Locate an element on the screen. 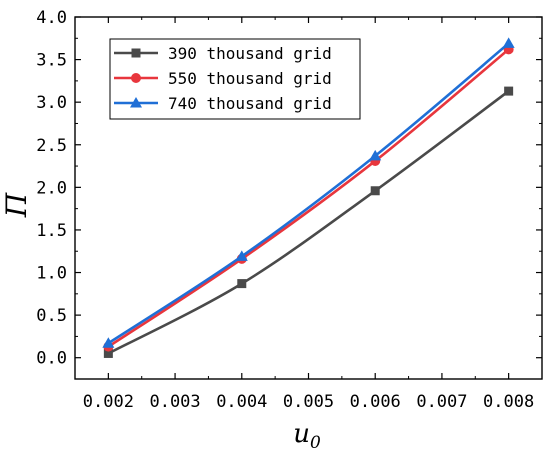 Image resolution: width=550 pixels, height=455 pixels. y-tick-label: 2.5 is located at coordinates (51, 146).